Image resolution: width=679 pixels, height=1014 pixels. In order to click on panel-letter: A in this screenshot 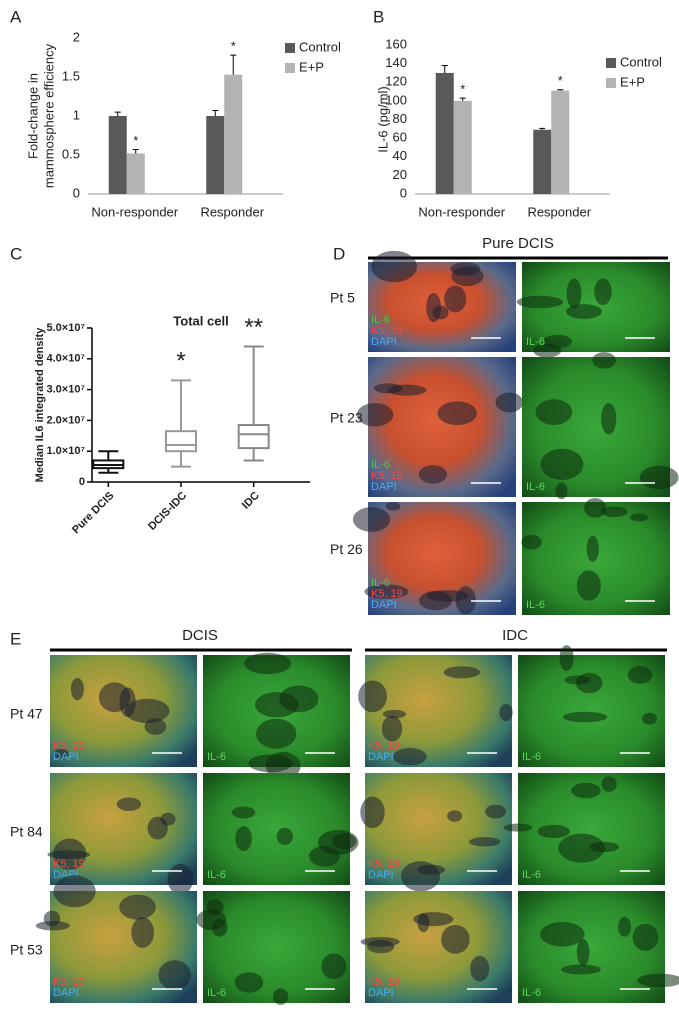, I will do `click(16, 16)`.